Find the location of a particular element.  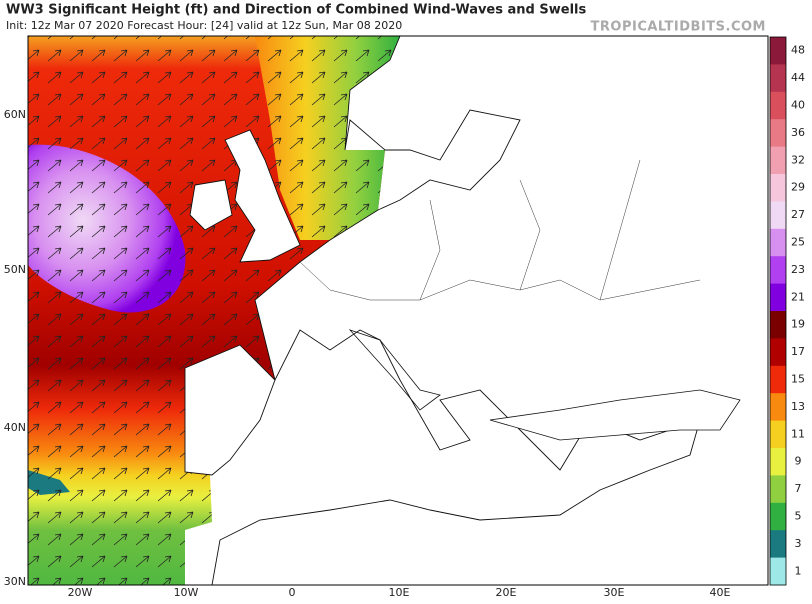

land-ireland is located at coordinates (211, 205).